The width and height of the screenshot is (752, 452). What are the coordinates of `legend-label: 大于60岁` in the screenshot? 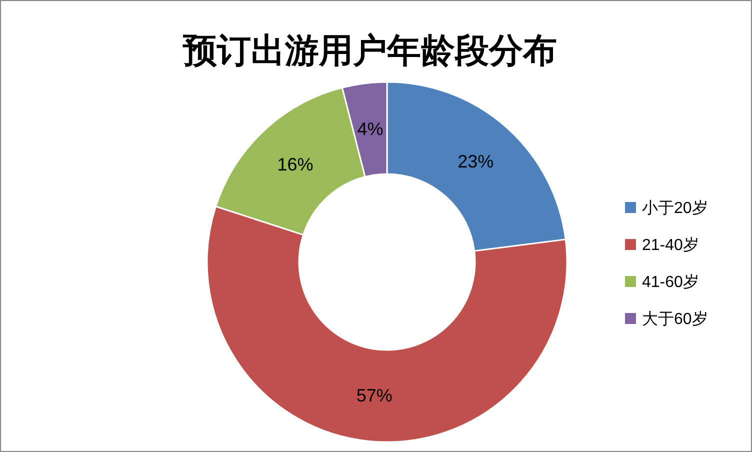 It's located at (675, 319).